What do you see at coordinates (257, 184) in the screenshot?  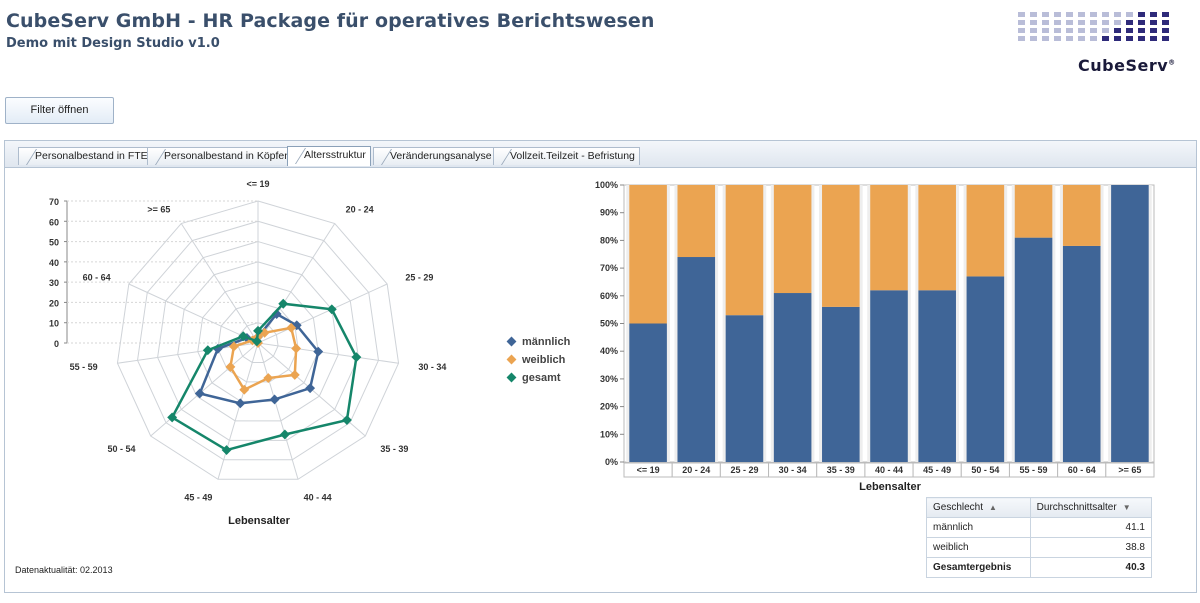 I see `radar-category-label: <= 19` at bounding box center [257, 184].